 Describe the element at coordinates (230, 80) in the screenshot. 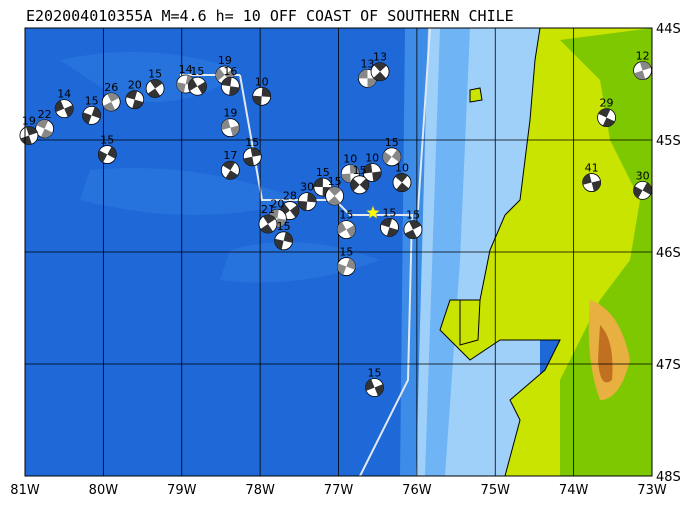

I see `focal-mechanism: 16` at that location.